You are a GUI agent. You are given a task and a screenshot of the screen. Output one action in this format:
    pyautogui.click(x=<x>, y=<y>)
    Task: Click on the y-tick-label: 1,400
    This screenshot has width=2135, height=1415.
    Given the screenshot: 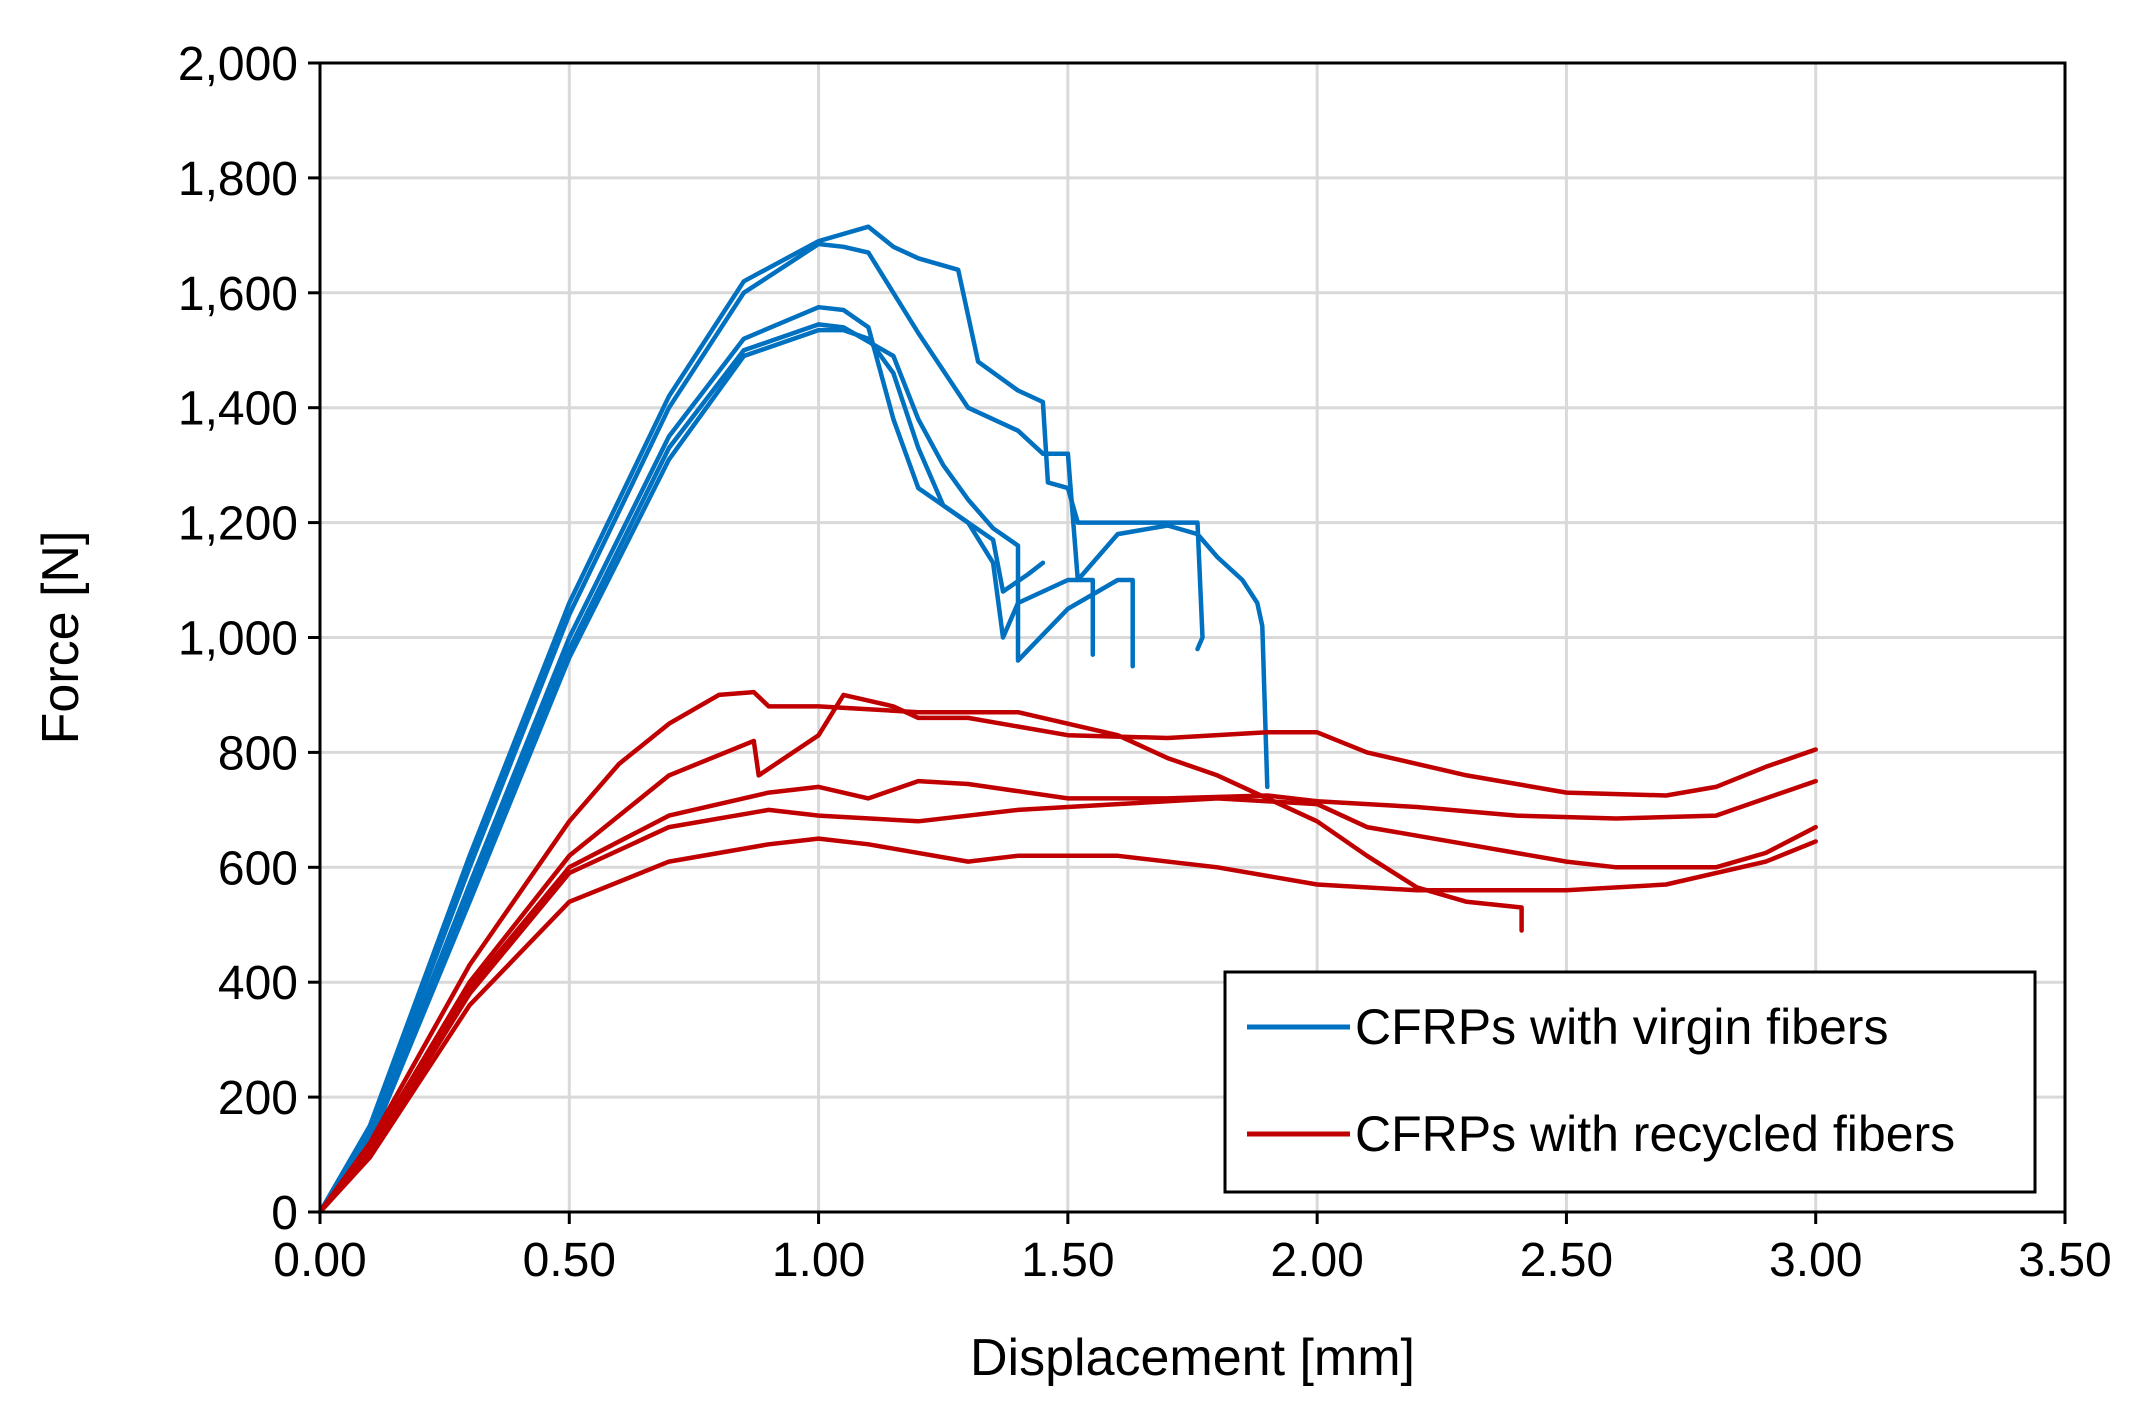 What is the action you would take?
    pyautogui.click(x=238, y=409)
    